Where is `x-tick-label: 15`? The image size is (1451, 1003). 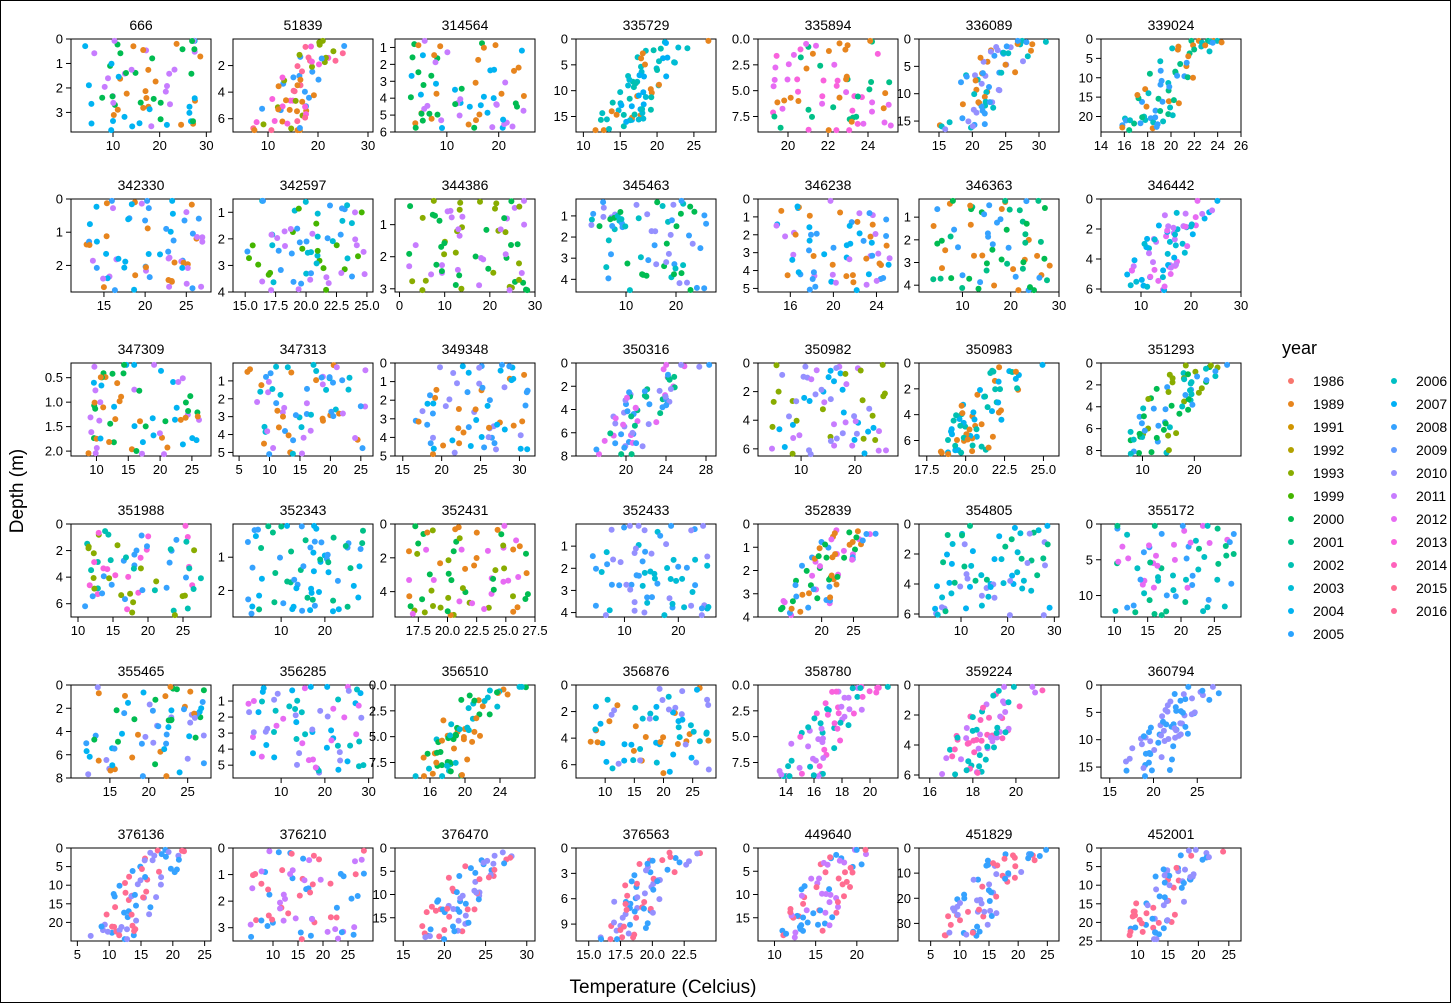
x-tick-label: 15 is located at coordinates (1147, 630).